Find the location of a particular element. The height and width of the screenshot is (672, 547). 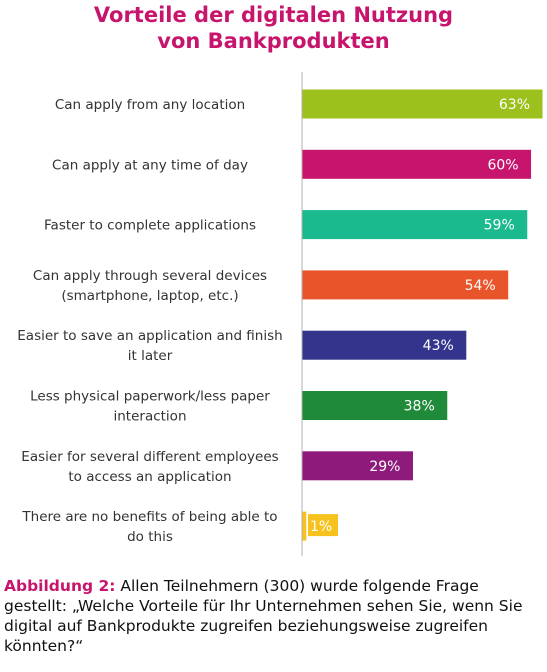

category-label-line: Can apply from any location is located at coordinates (150, 105).